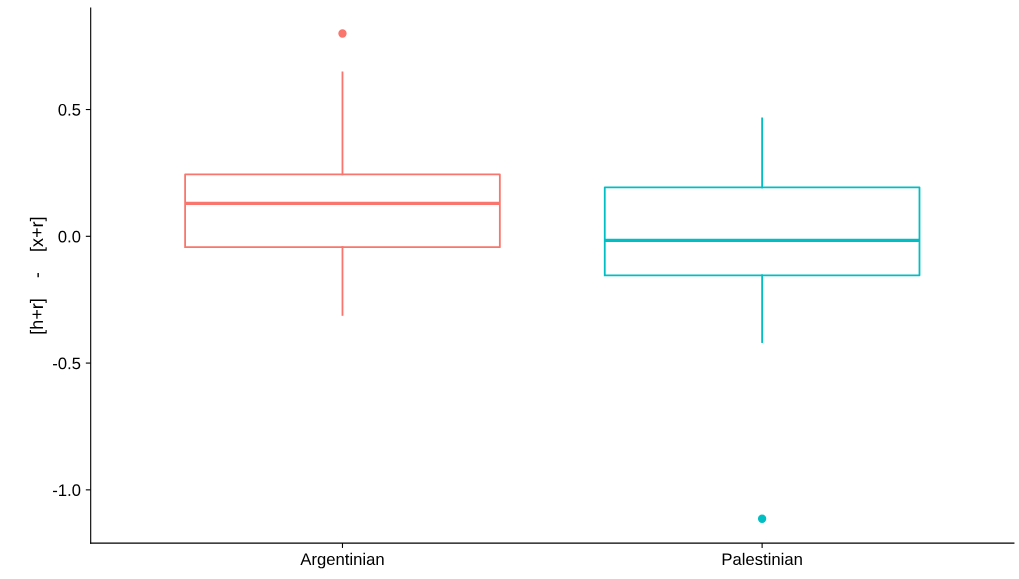  Describe the element at coordinates (342, 560) in the screenshot. I see `x-tick-label: Argentinian` at that location.